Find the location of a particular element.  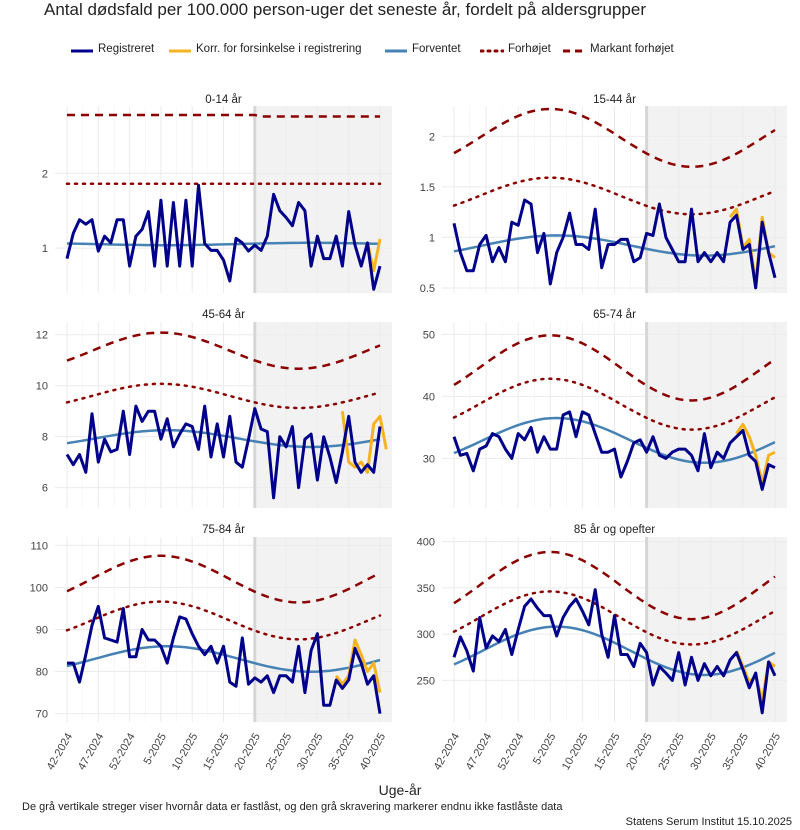

y-tick-label: 90 is located at coordinates (42, 631).